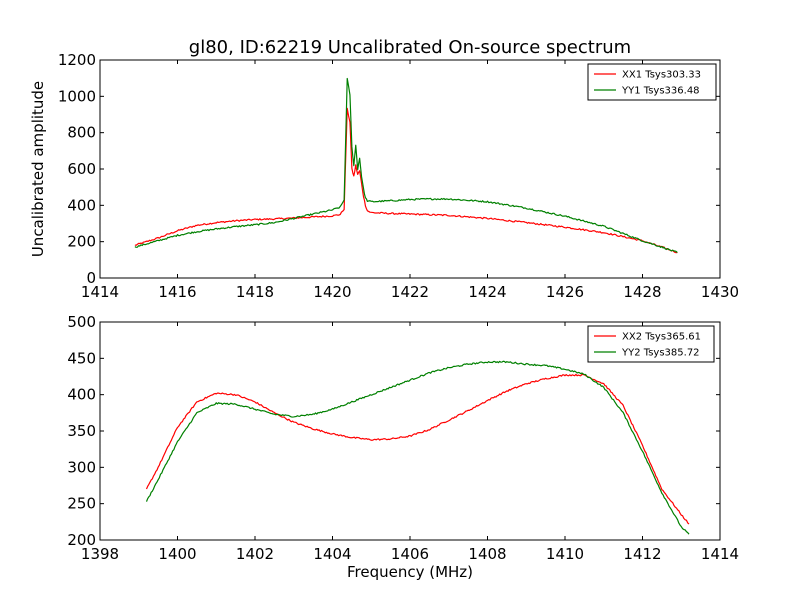 Image resolution: width=800 pixels, height=600 pixels. What do you see at coordinates (487, 554) in the screenshot?
I see `bottom-x-tick-label: 1408` at bounding box center [487, 554].